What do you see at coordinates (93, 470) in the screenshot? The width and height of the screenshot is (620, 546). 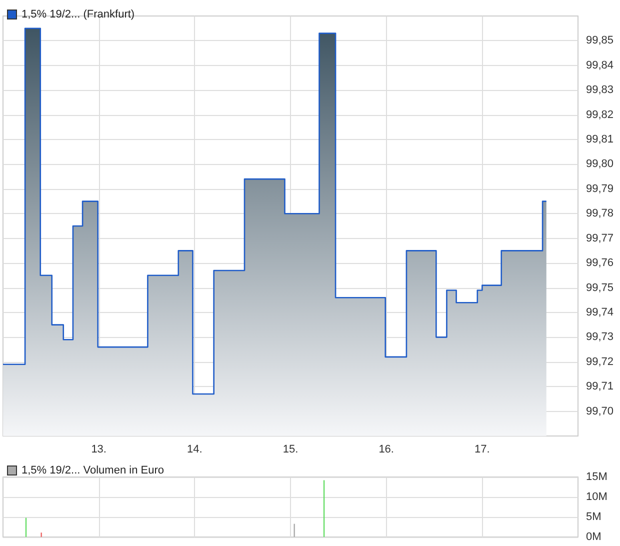 I see `legend-label: 1,5% 19/2... Volumen in Euro` at bounding box center [93, 470].